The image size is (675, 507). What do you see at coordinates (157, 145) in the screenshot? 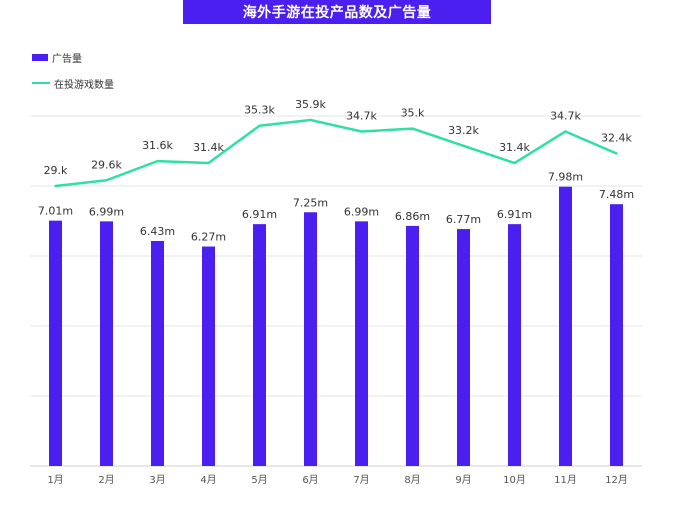
I see `line-data-label: 31.6k` at bounding box center [157, 145].